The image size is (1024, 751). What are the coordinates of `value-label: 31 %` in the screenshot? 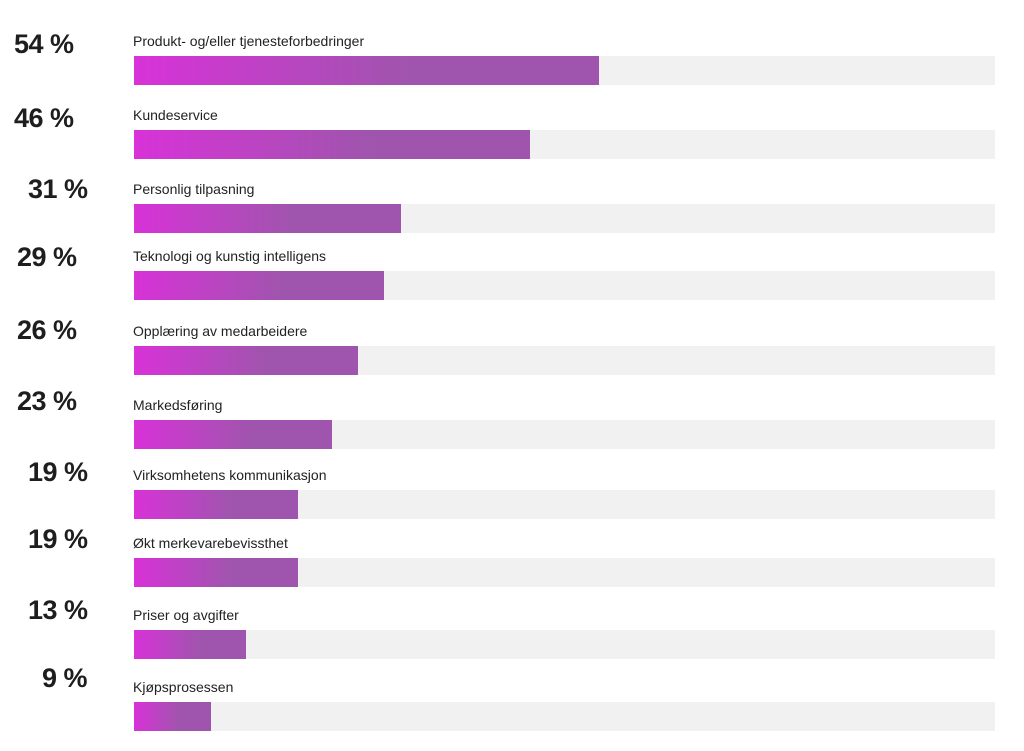 It's located at (58, 189).